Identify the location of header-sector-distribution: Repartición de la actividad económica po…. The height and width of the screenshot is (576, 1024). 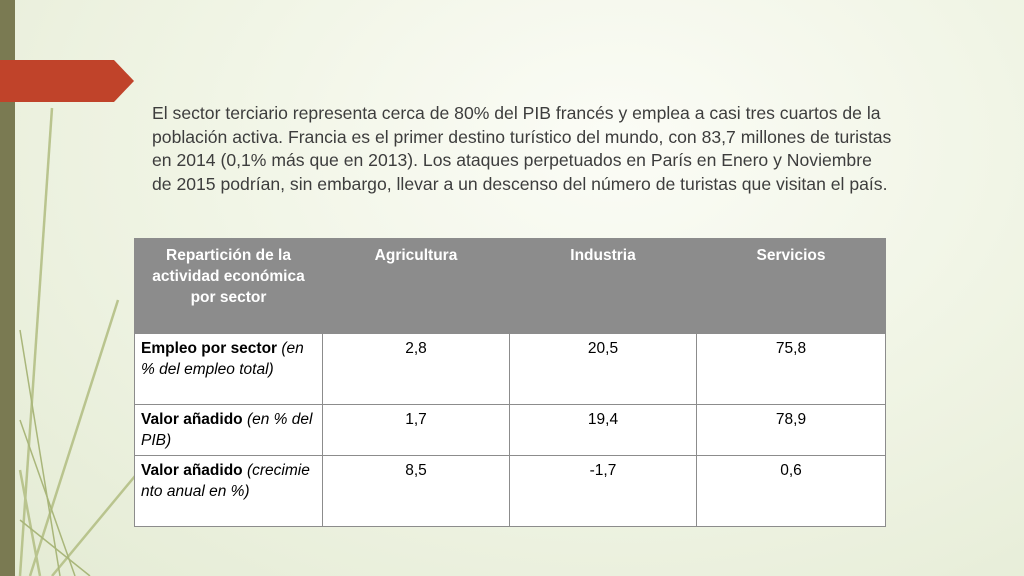
(228, 286).